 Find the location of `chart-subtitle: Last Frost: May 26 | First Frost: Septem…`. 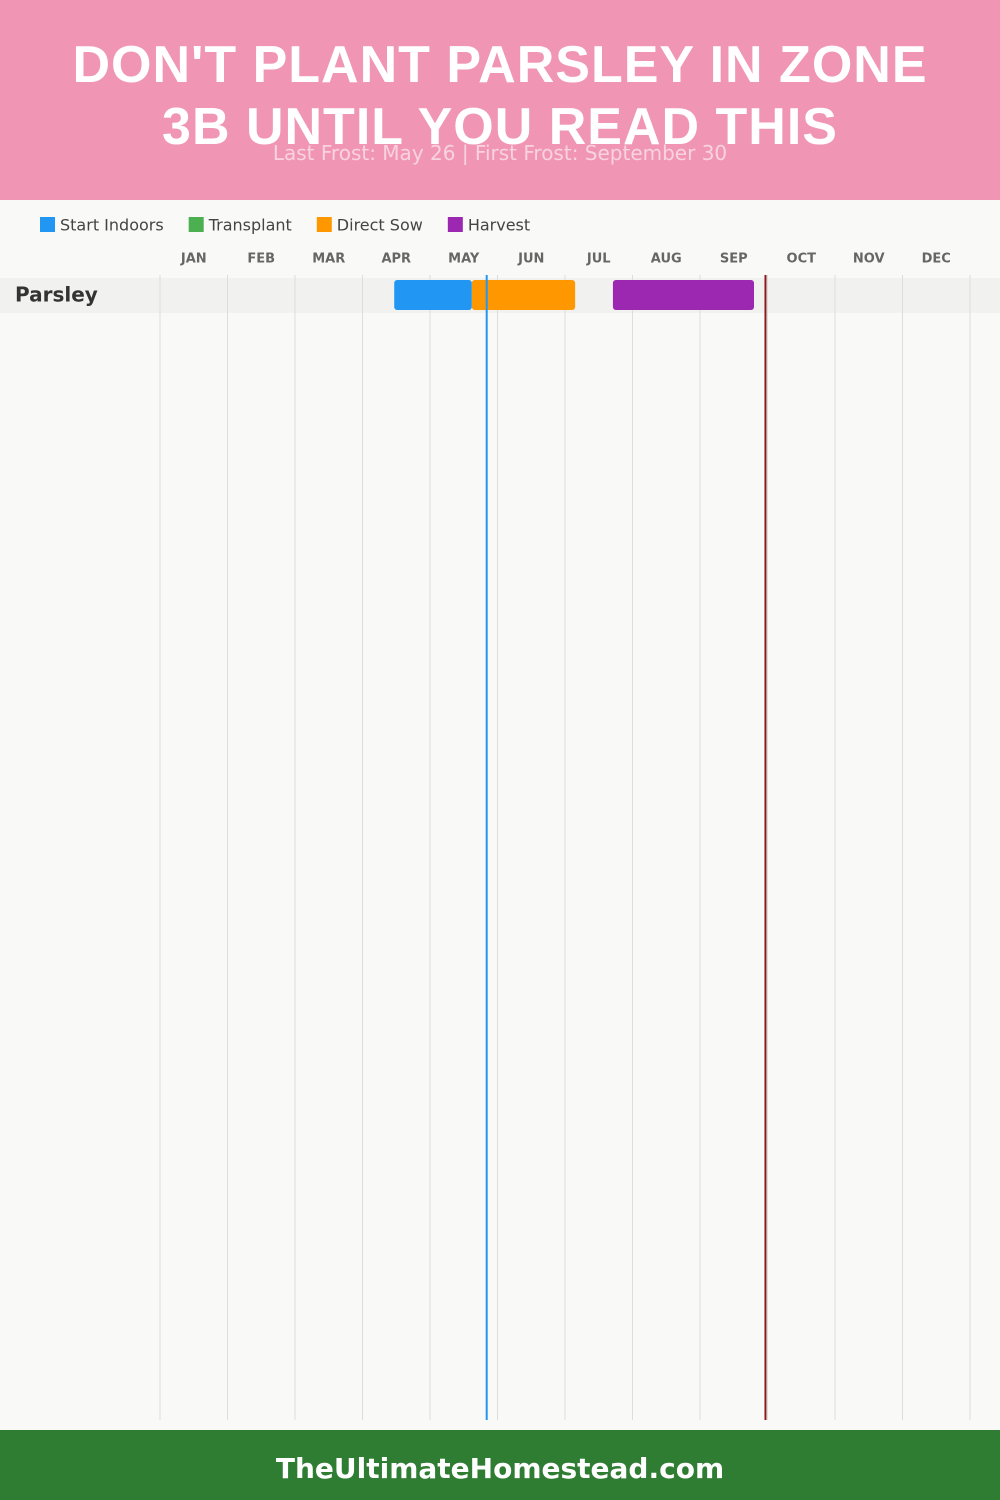

chart-subtitle: Last Frost: May 26 | First Frost: Septem… is located at coordinates (500, 153).